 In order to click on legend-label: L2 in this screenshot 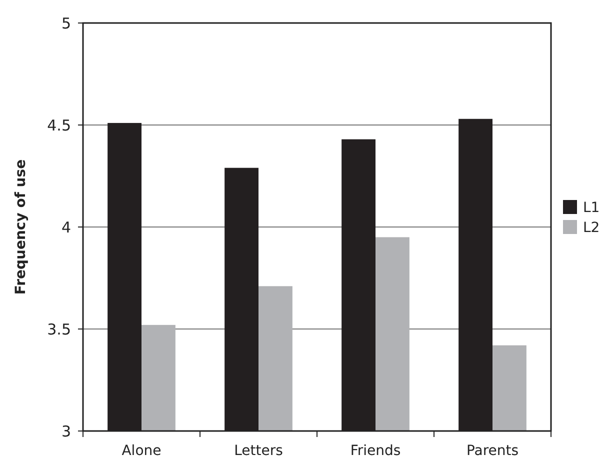, I will do `click(591, 228)`.